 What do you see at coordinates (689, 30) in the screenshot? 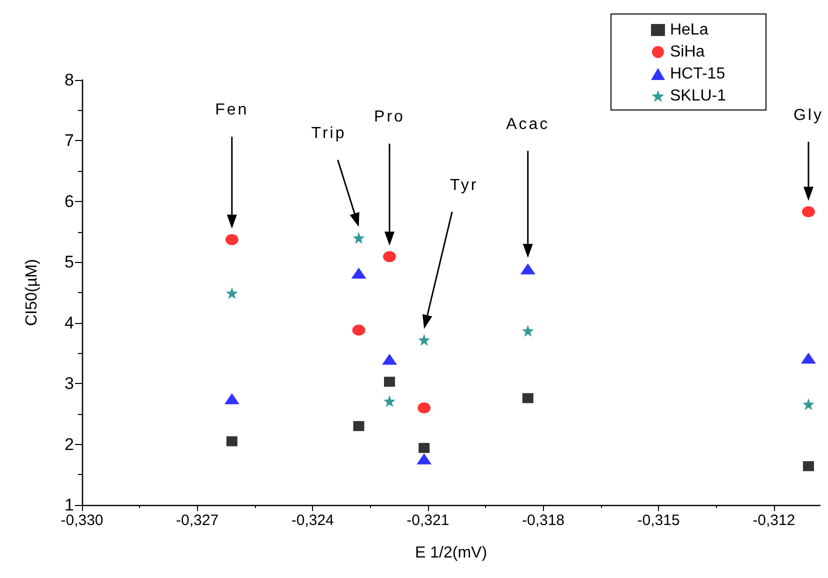
I see `legend-label: HeLa` at bounding box center [689, 30].